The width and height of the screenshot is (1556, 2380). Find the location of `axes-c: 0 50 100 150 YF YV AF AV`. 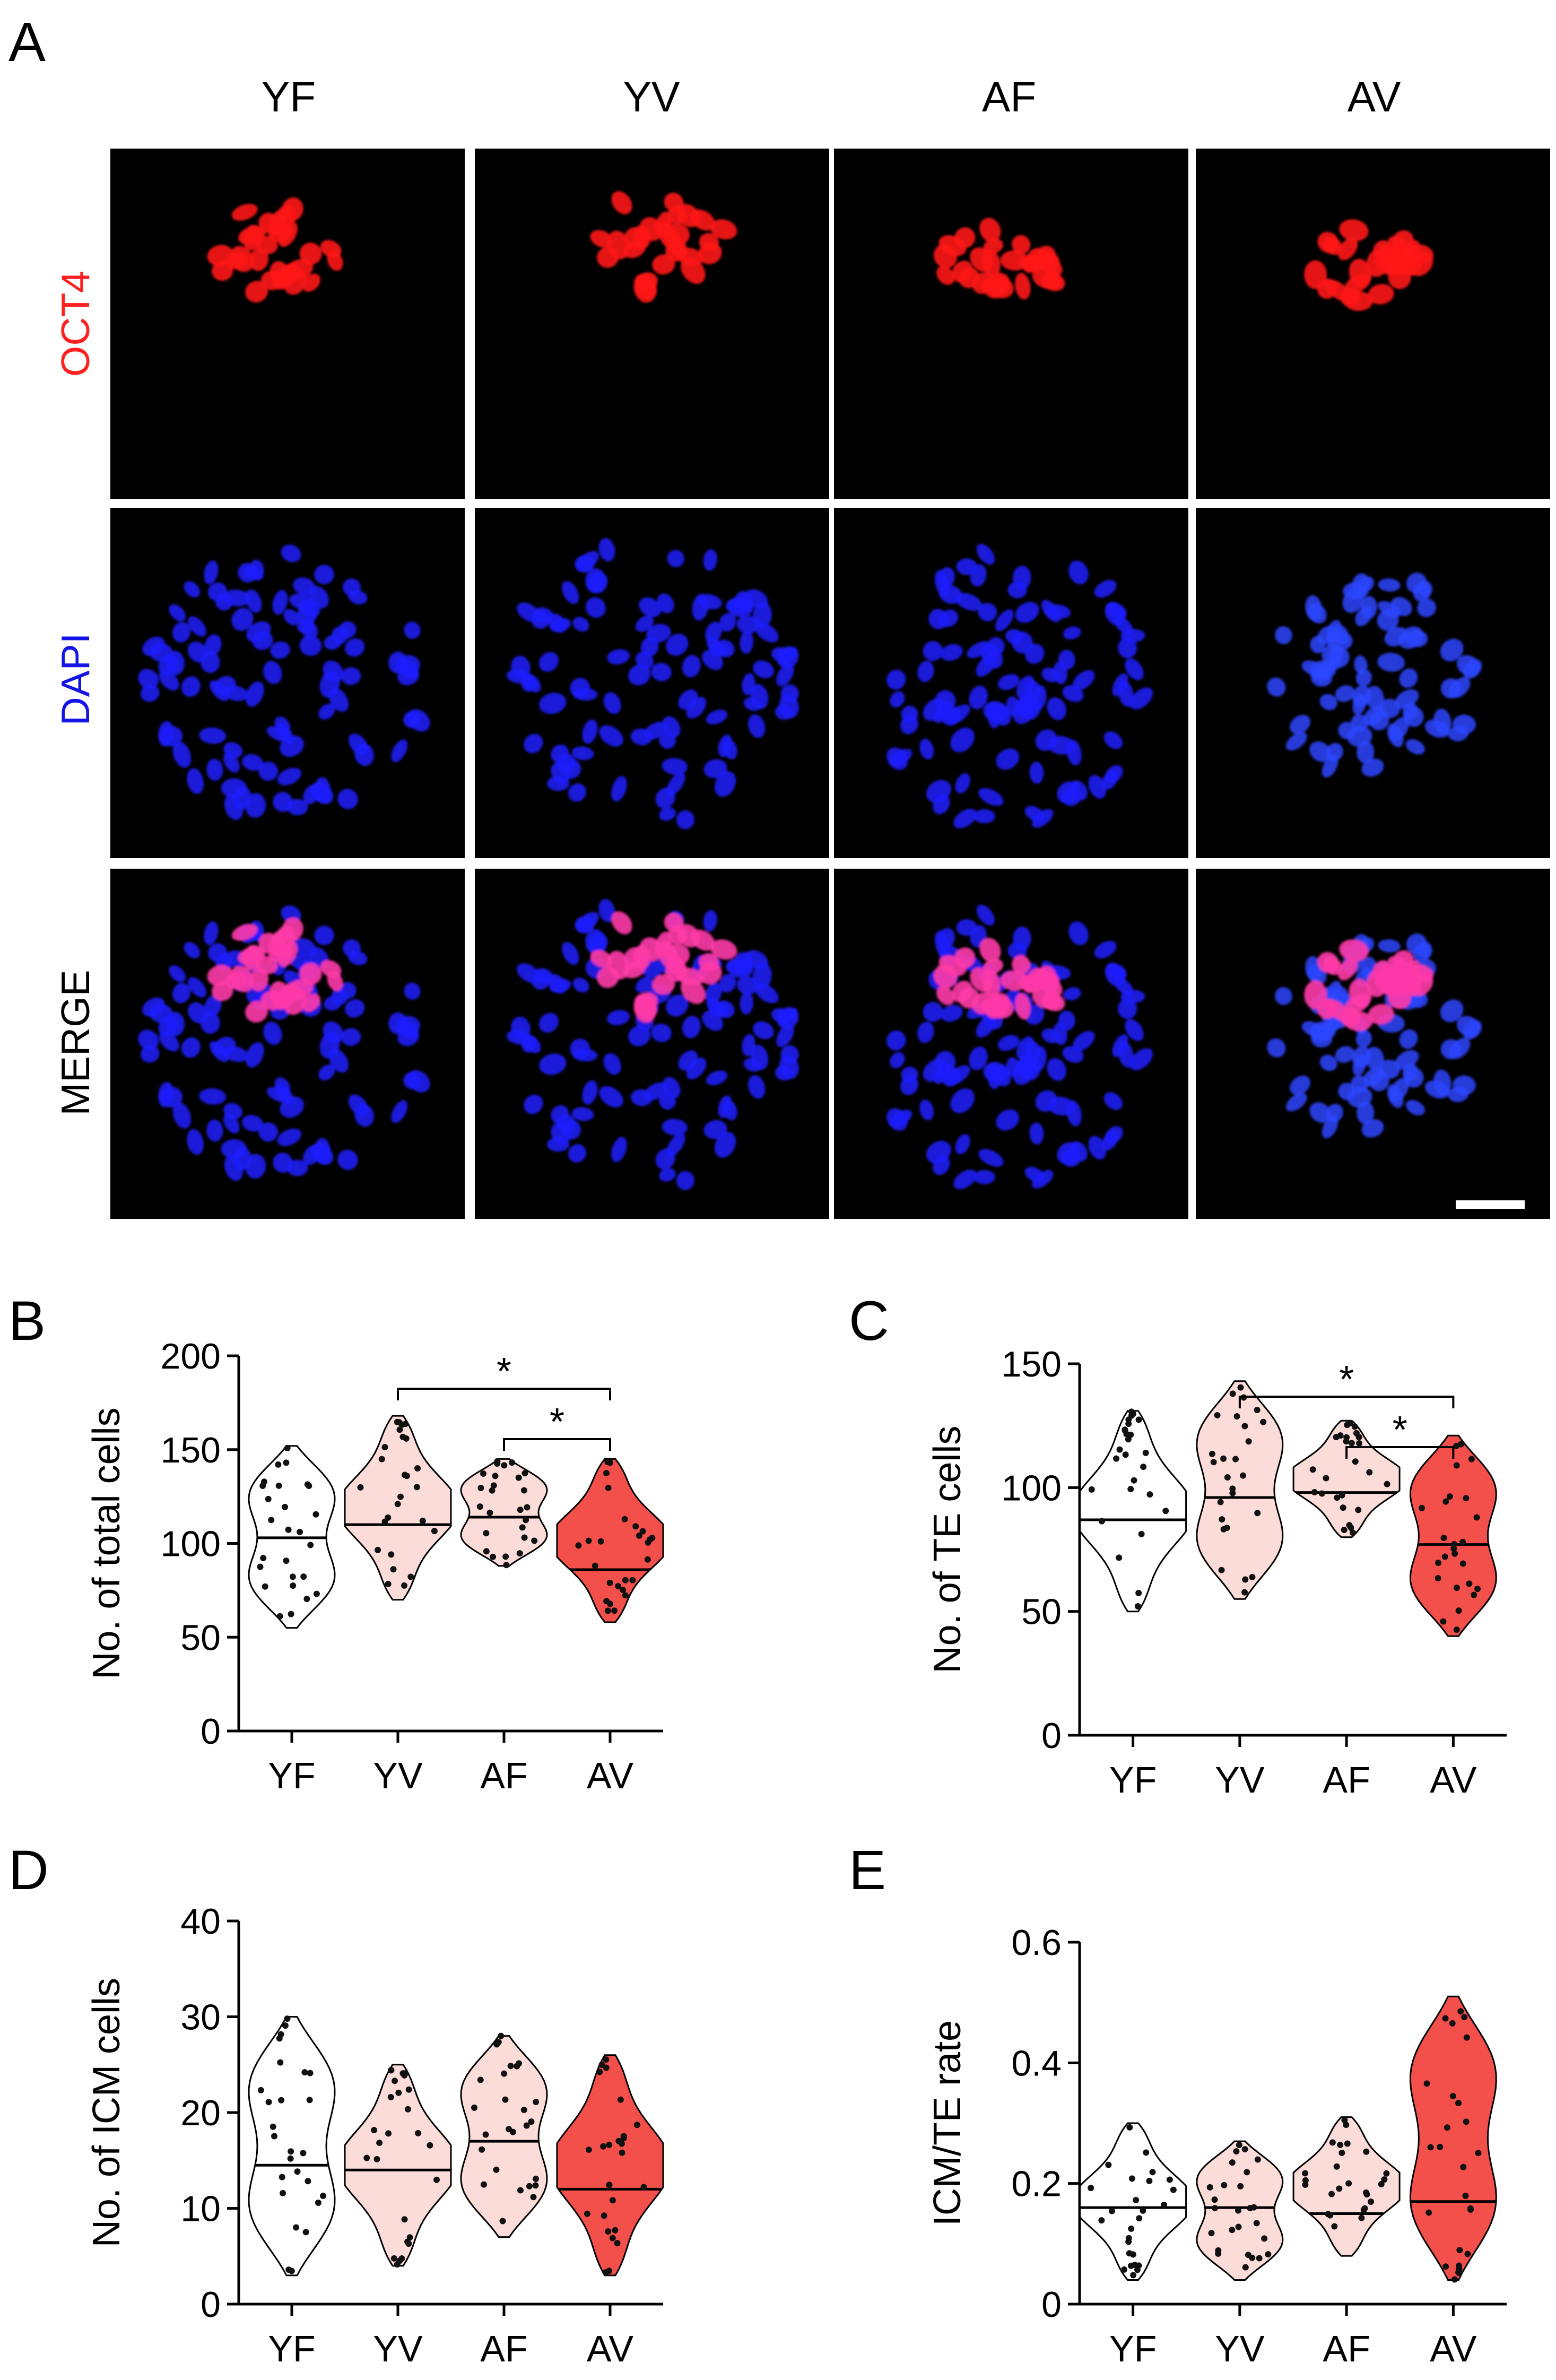

axes-c: 0 50 100 150 YF YV AF AV is located at coordinates (1254, 1573).